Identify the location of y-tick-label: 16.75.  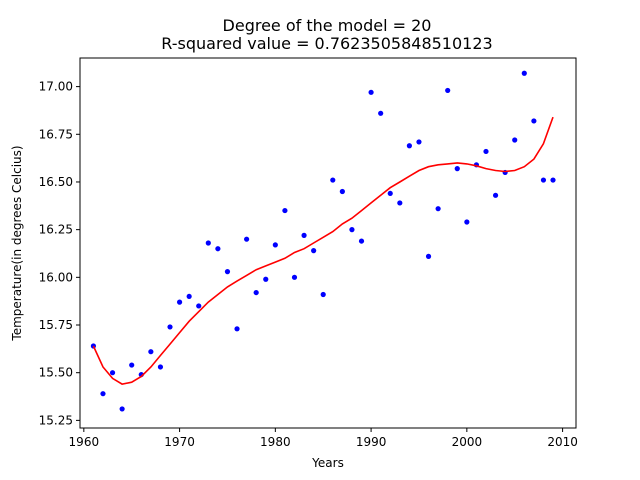
(56, 134).